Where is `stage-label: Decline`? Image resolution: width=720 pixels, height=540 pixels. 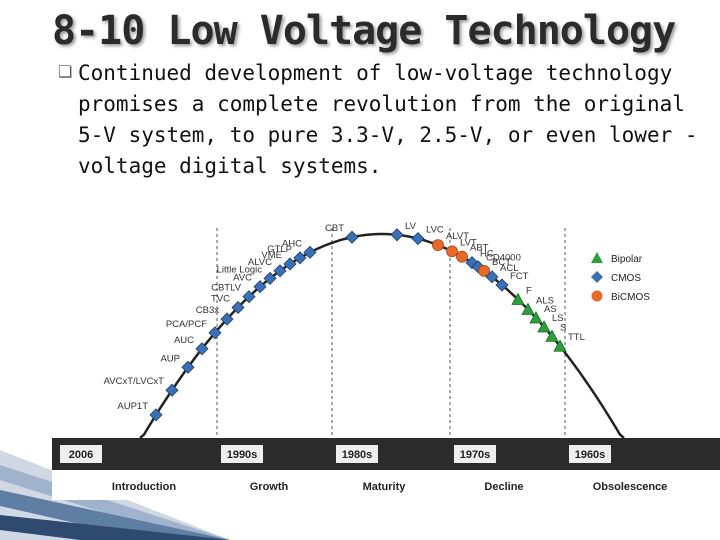
stage-label: Decline is located at coordinates (503, 487).